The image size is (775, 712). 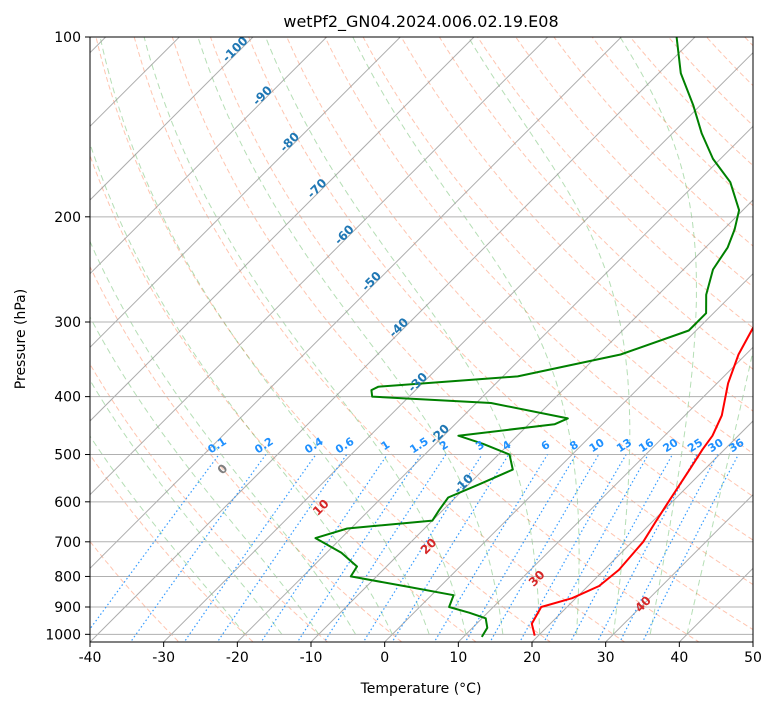 I want to click on x-tick-label: 50, so click(x=753, y=658).